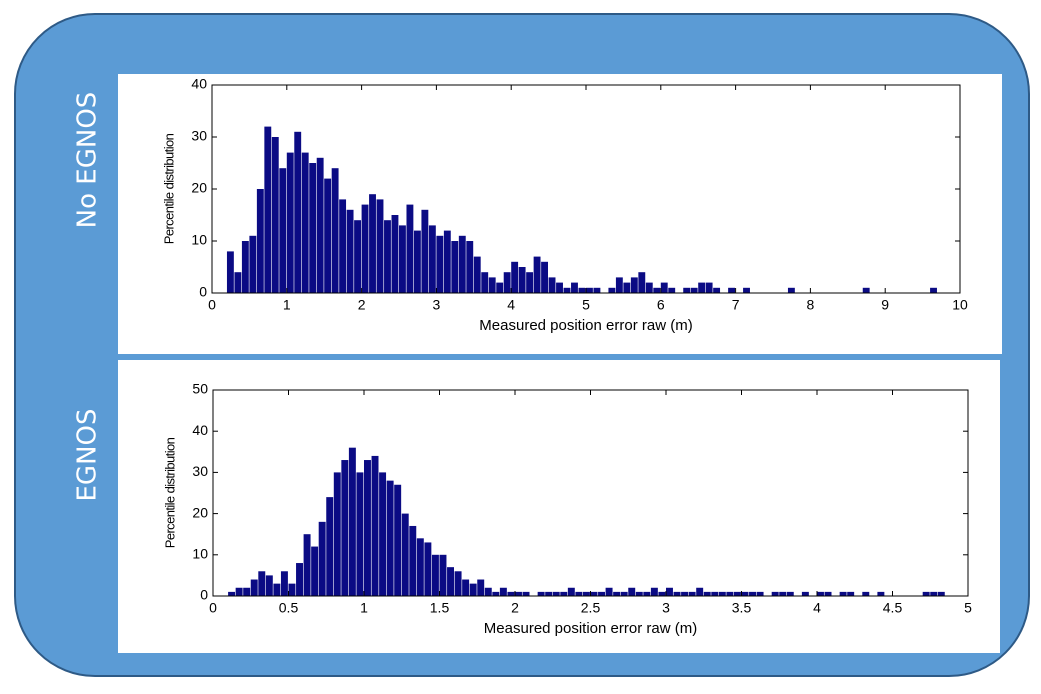  What do you see at coordinates (585, 325) in the screenshot?
I see `x-axis-label: Measured position error raw (m)` at bounding box center [585, 325].